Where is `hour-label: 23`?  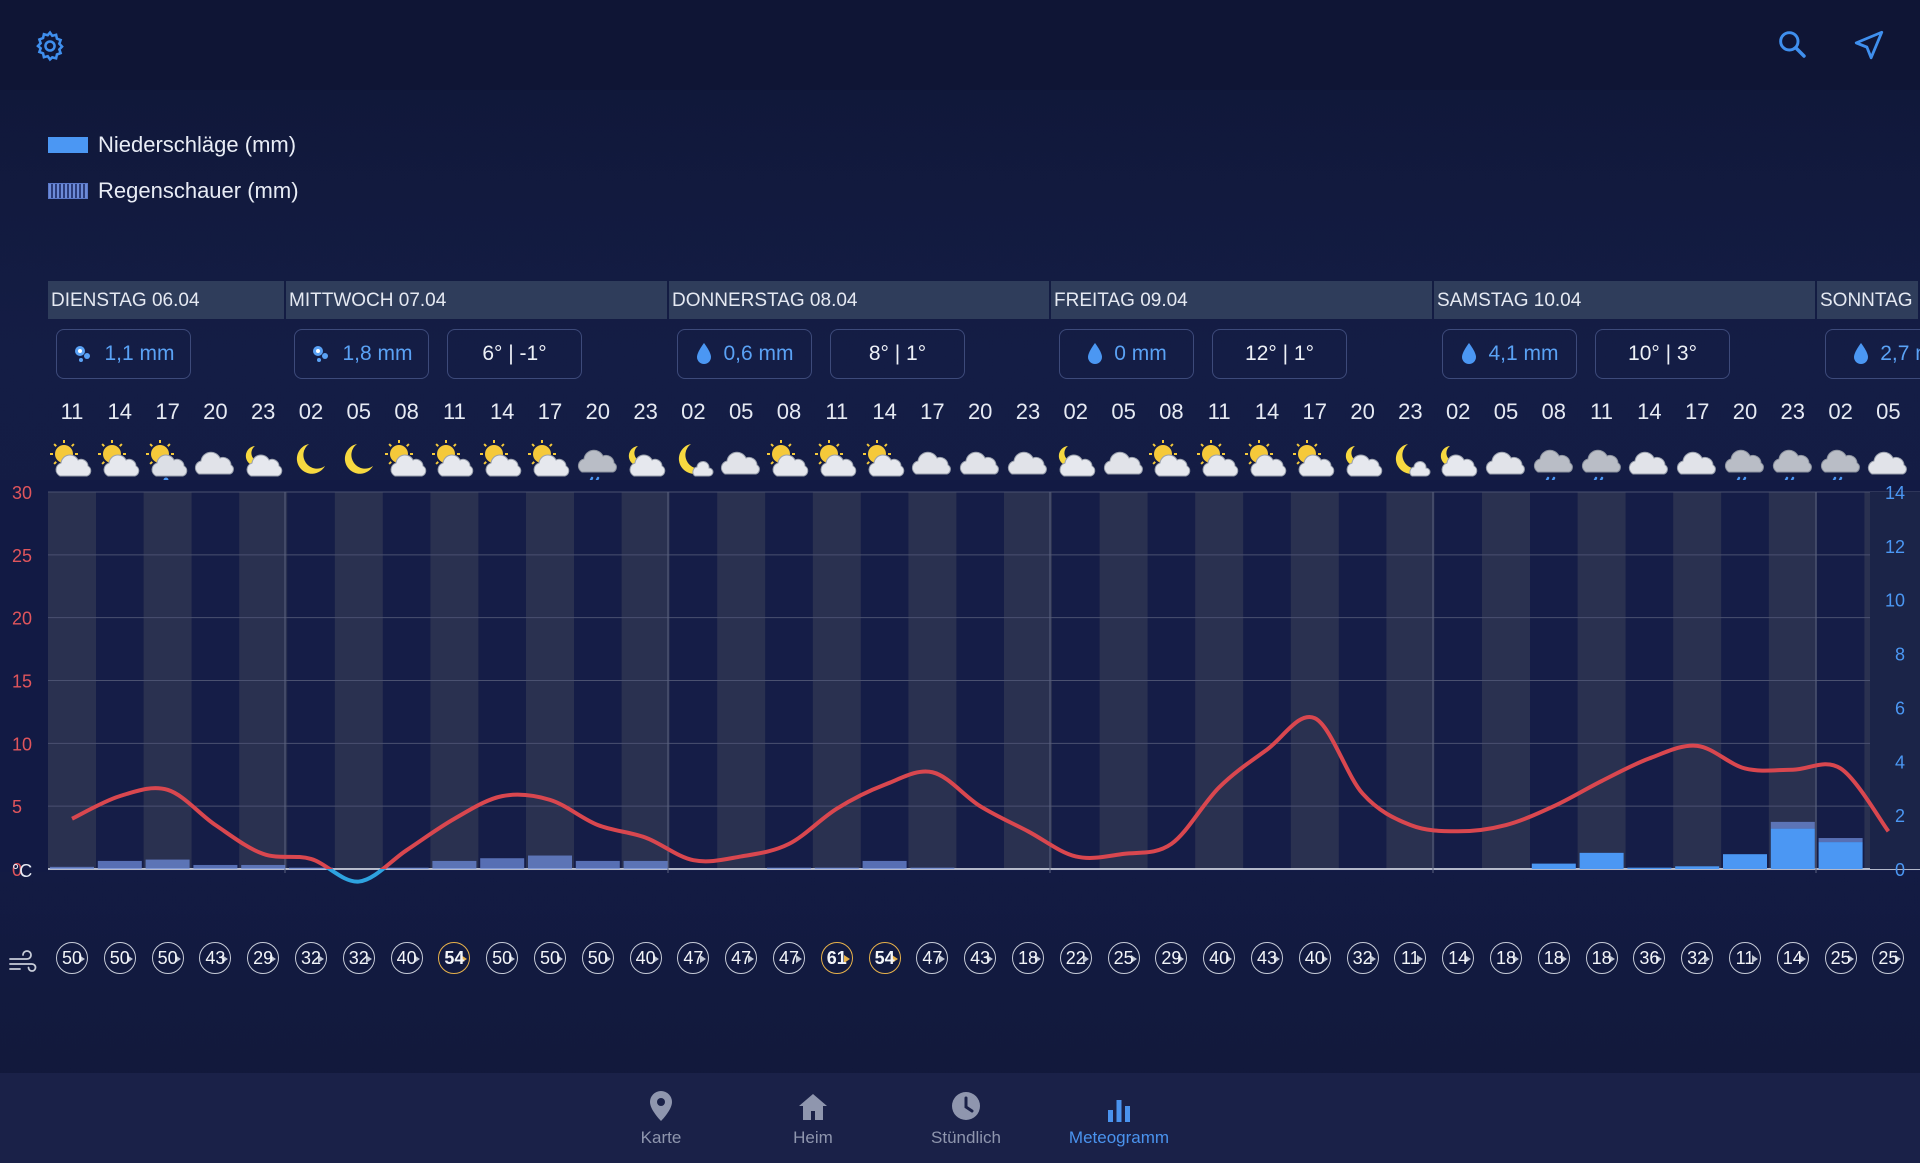 hour-label: 23 is located at coordinates (1410, 411).